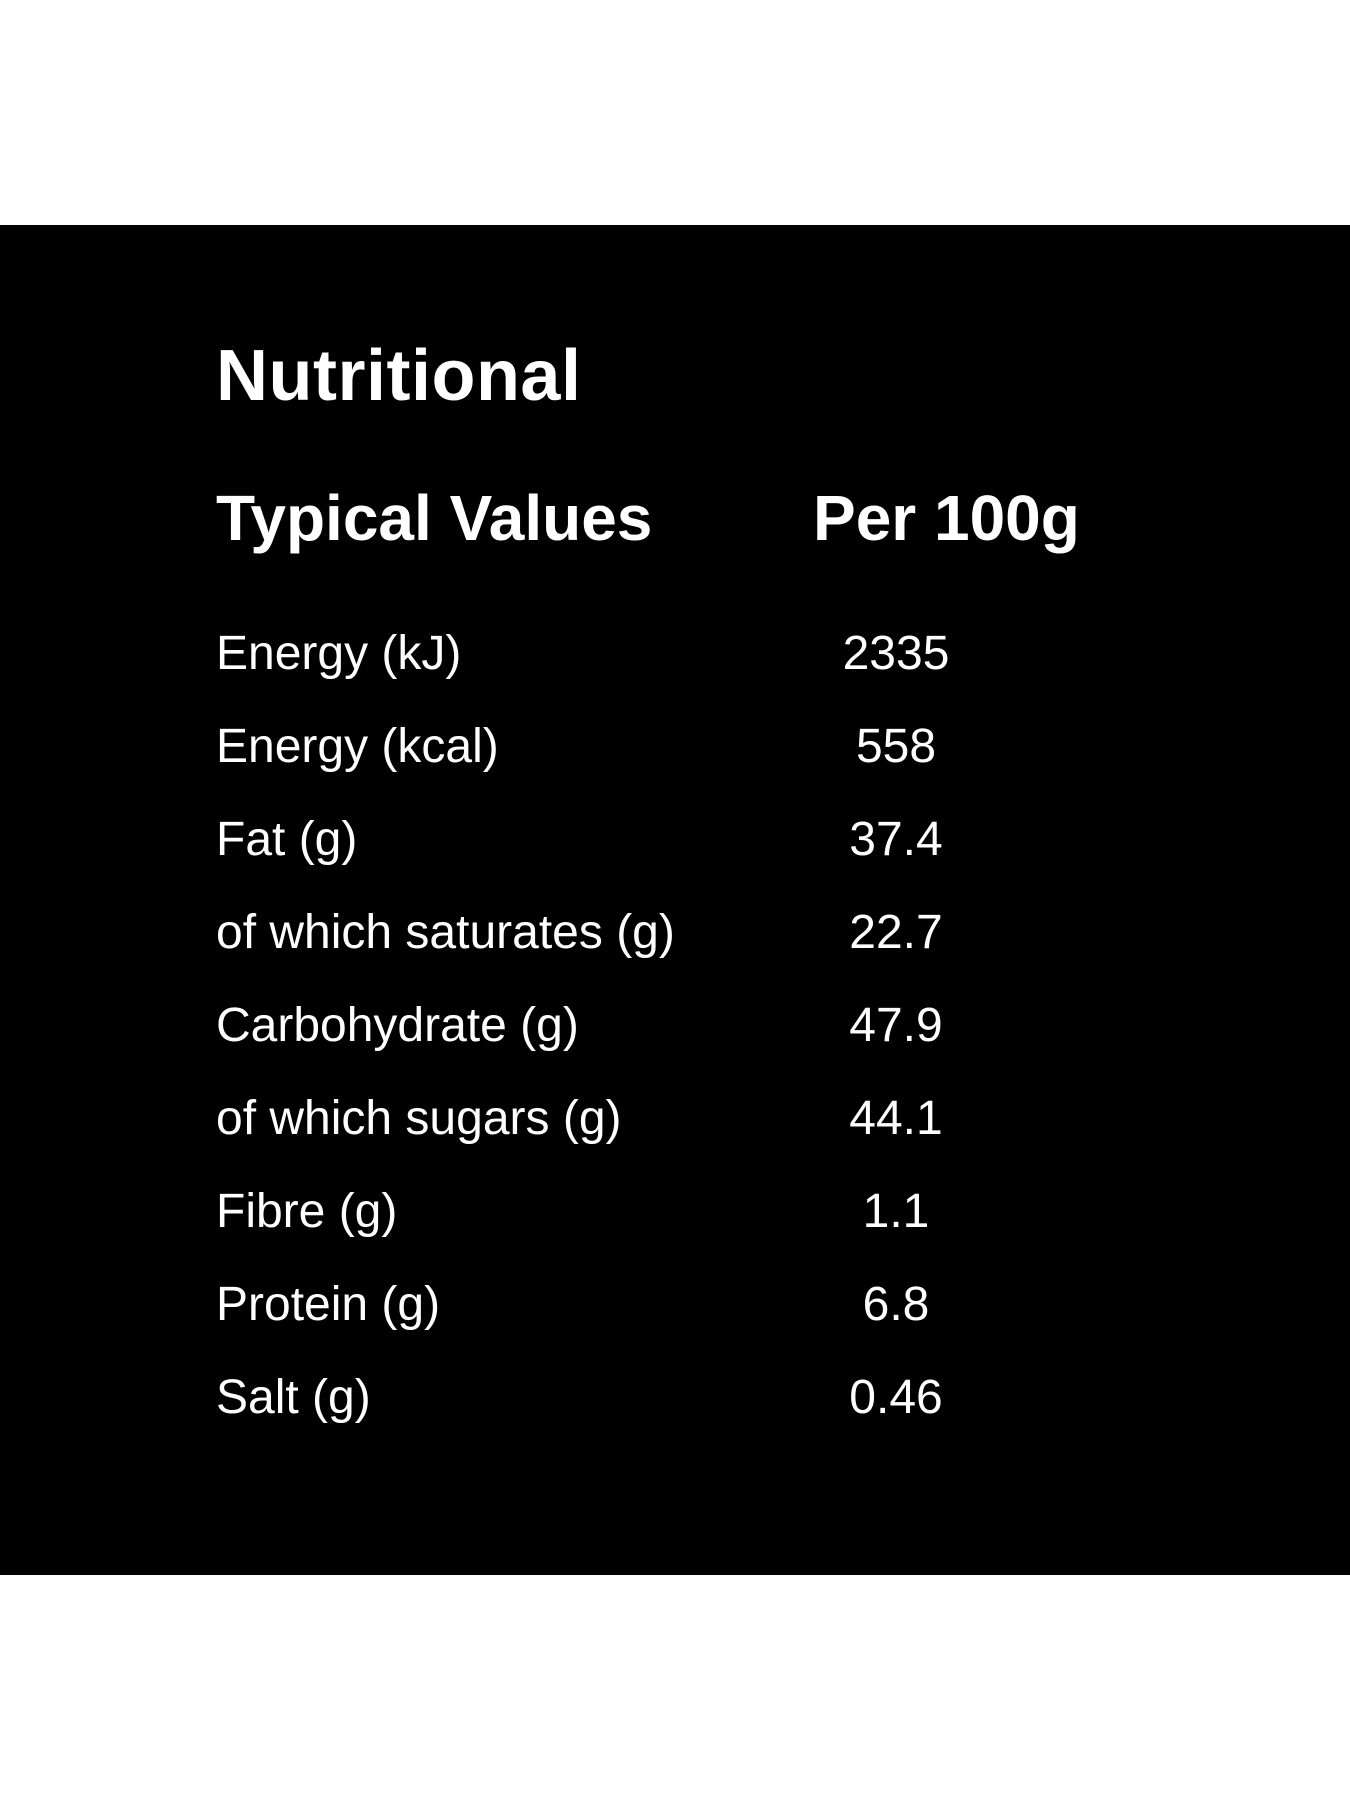 The image size is (1350, 1800). Describe the element at coordinates (666, 1404) in the screenshot. I see `table-row: Salt (g) 0.46` at that location.